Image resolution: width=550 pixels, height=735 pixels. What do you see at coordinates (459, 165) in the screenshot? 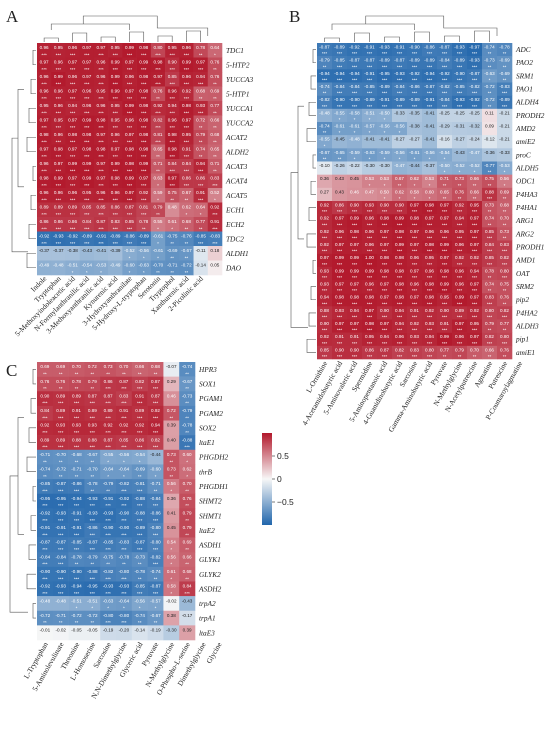
I see `cell-value-label: -0.52` at bounding box center [459, 165].